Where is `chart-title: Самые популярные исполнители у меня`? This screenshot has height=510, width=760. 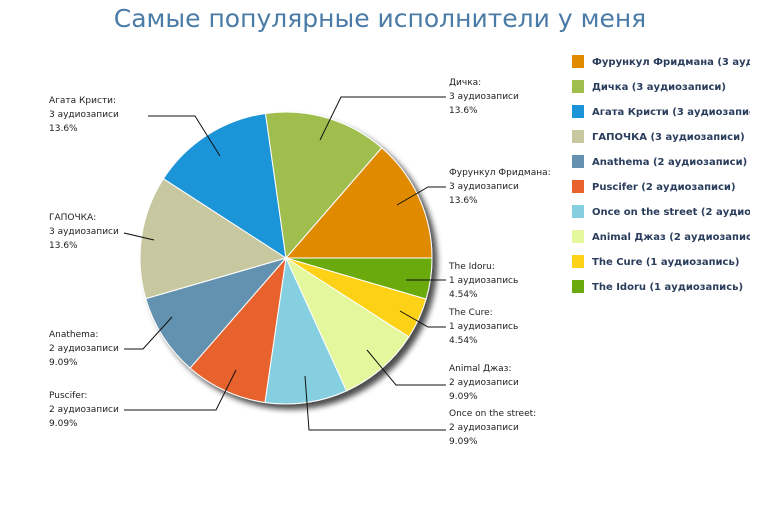 chart-title: Самые популярные исполнители у меня is located at coordinates (380, 18).